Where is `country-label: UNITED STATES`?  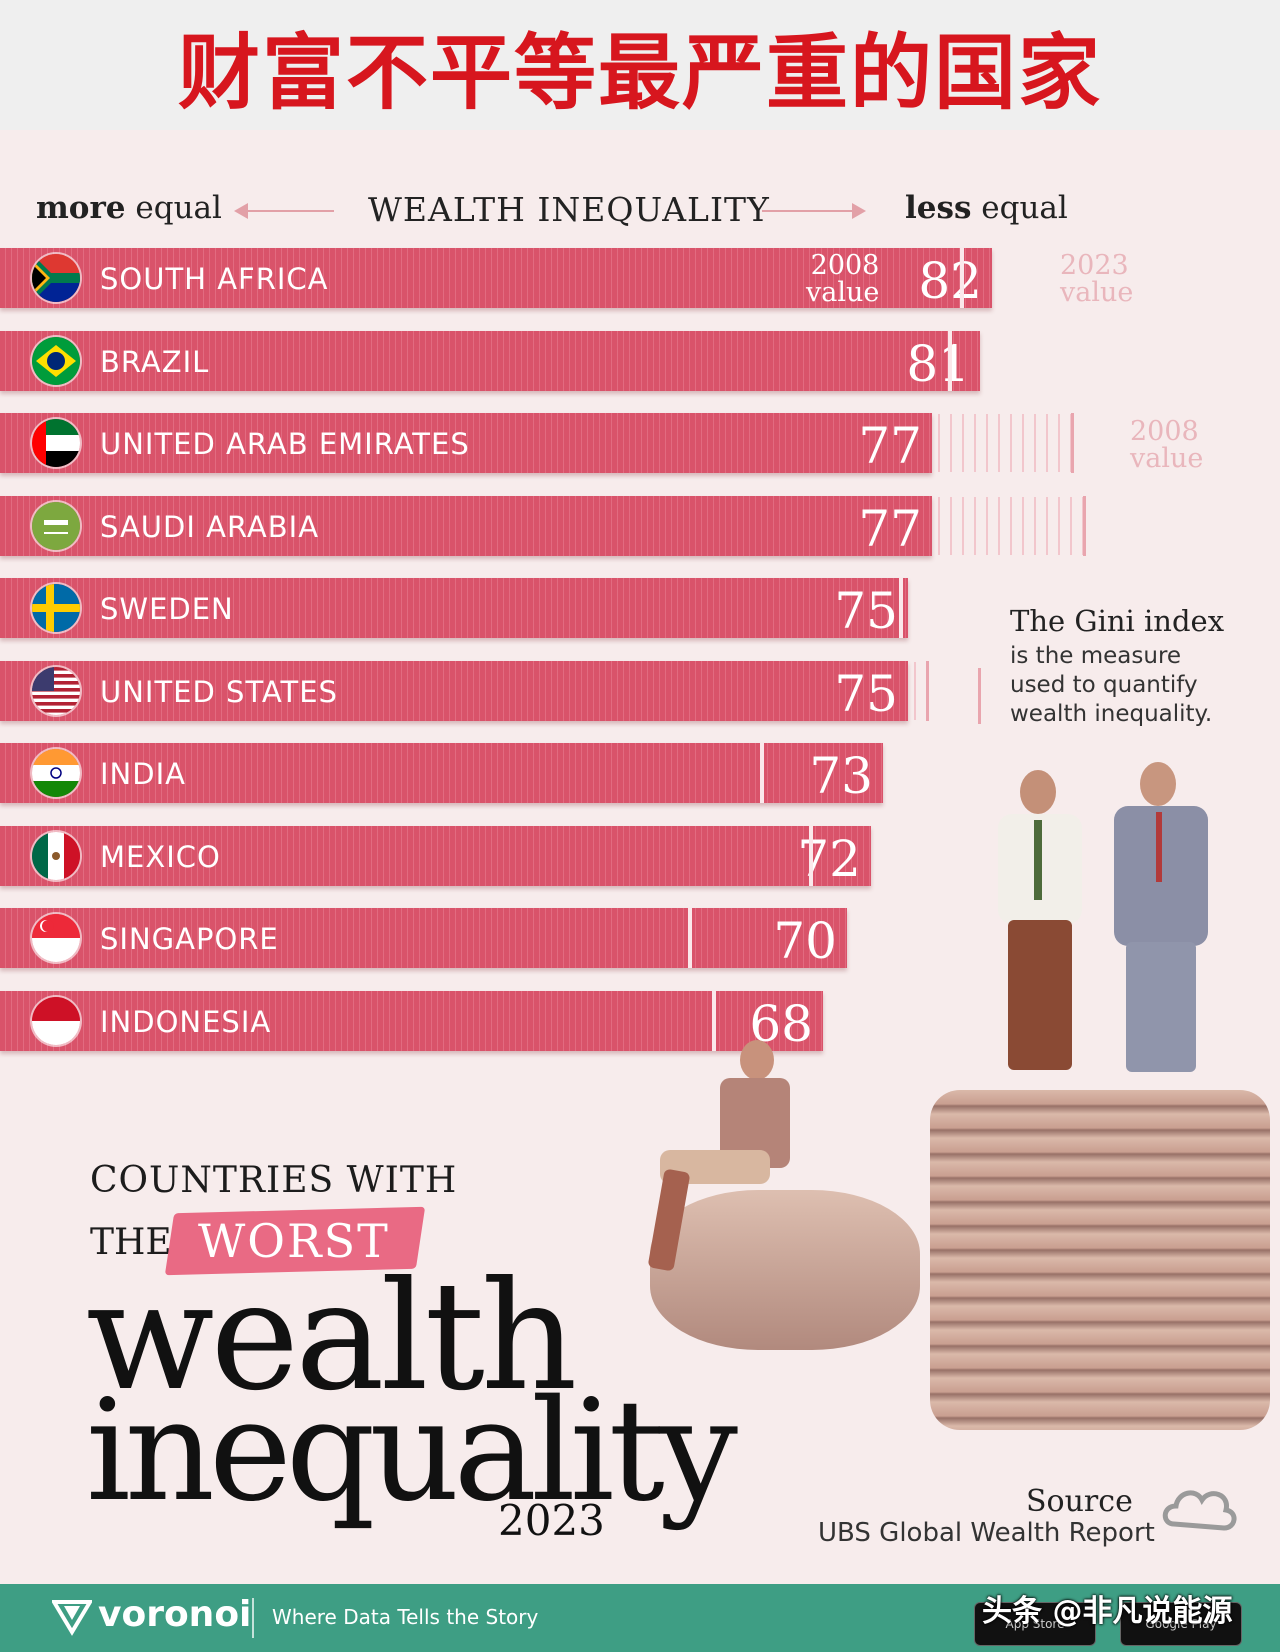 country-label: UNITED STATES is located at coordinates (219, 691).